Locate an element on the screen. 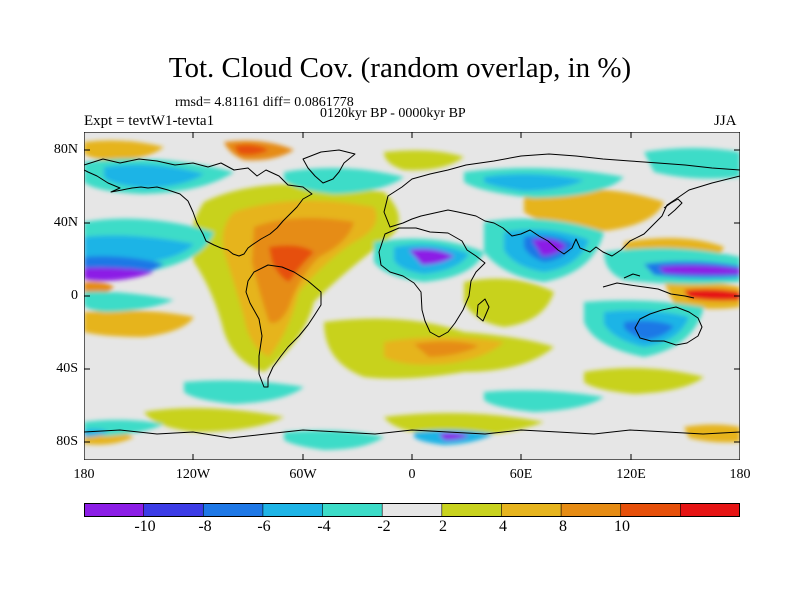 Image resolution: width=800 pixels, height=600 pixels. lon-tick-180-east: 180 is located at coordinates (740, 474).